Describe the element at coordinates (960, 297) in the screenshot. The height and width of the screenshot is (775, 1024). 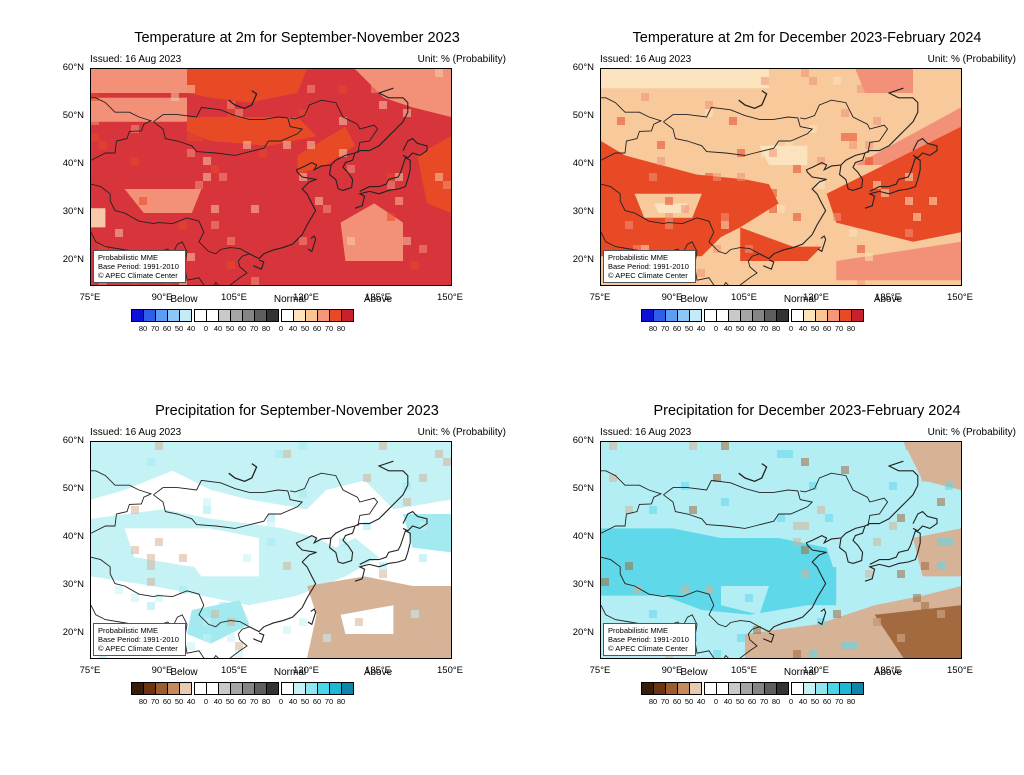
I see `lon-tick-label: 150°E` at that location.